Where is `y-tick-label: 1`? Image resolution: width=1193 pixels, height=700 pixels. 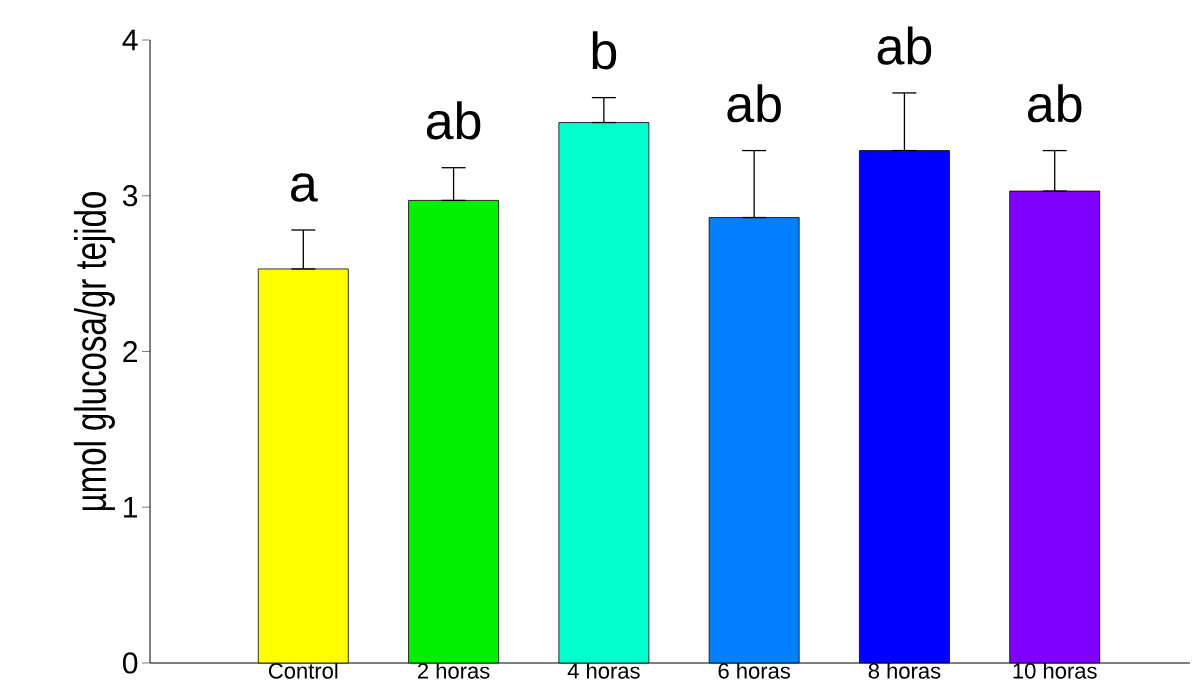 y-tick-label: 1 is located at coordinates (131, 507).